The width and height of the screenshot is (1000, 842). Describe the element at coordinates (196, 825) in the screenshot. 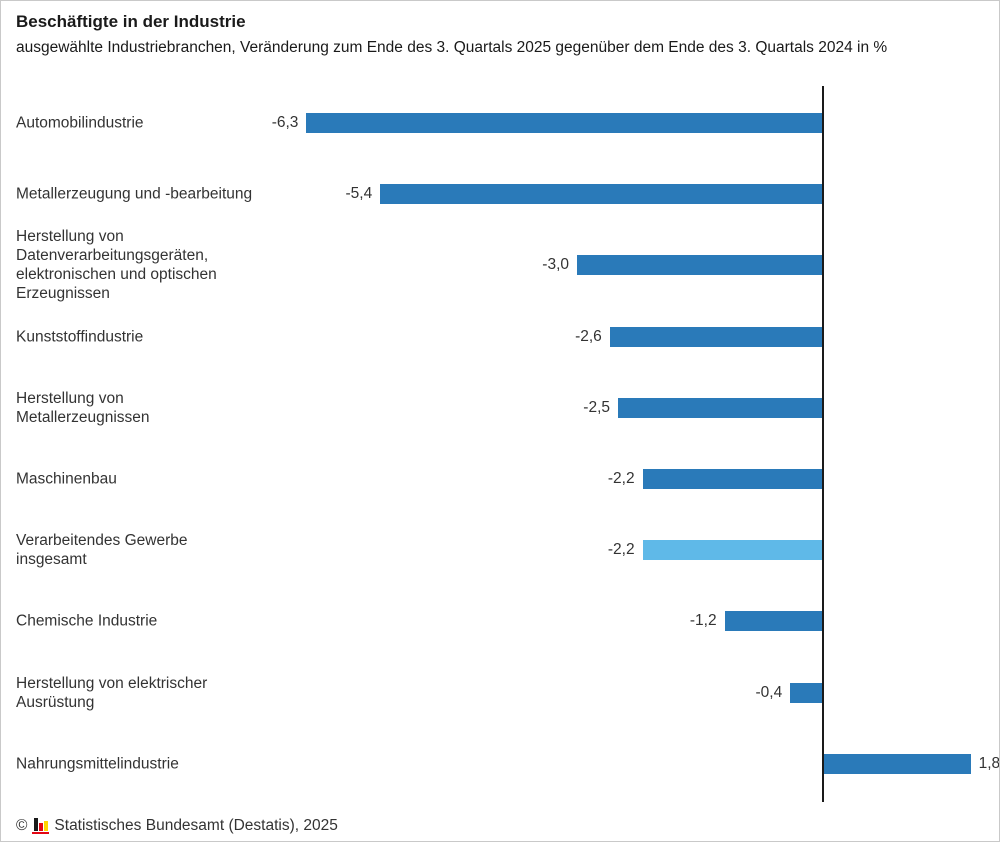

I see `source-text: Statistisches Bundesamt (Destatis), 2025` at that location.